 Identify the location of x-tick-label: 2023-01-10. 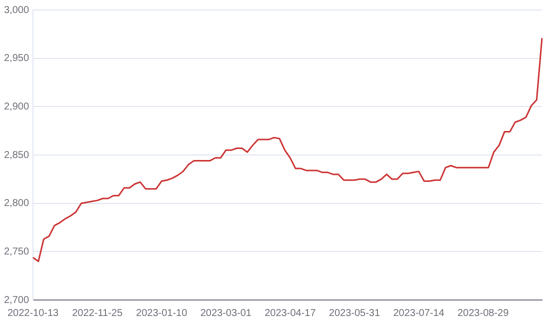
(162, 313).